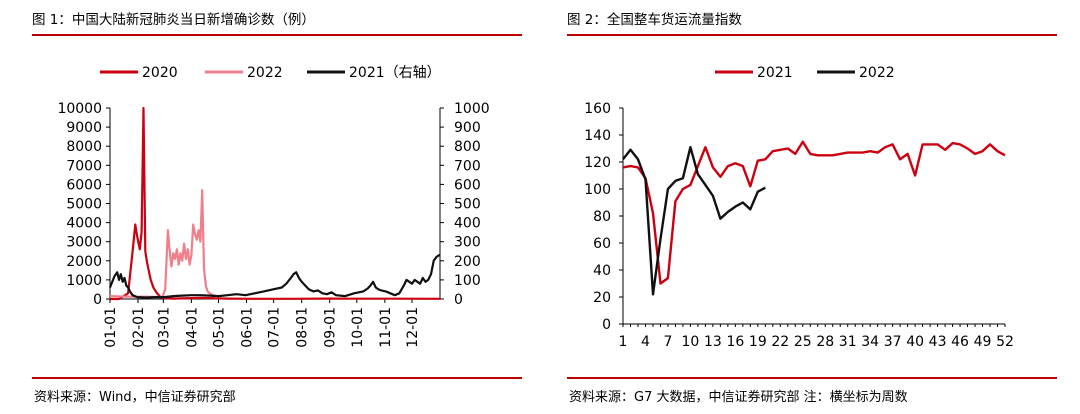  I want to click on y-left-tick-label: 7000, so click(84, 166).